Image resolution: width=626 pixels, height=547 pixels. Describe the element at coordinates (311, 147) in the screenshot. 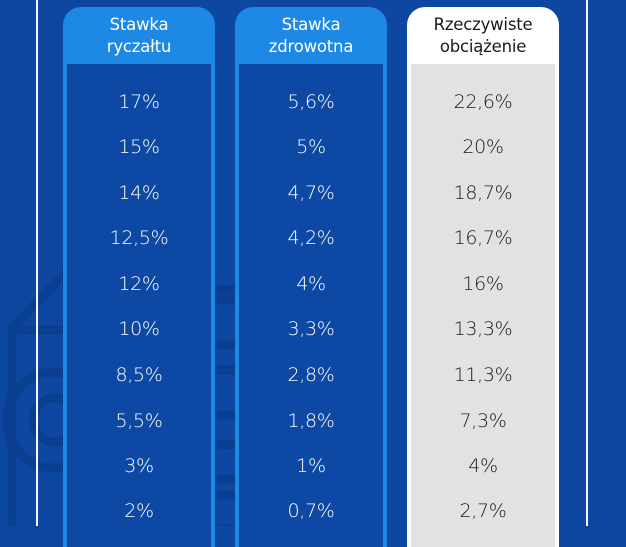

I see `table-cell: 5%` at that location.